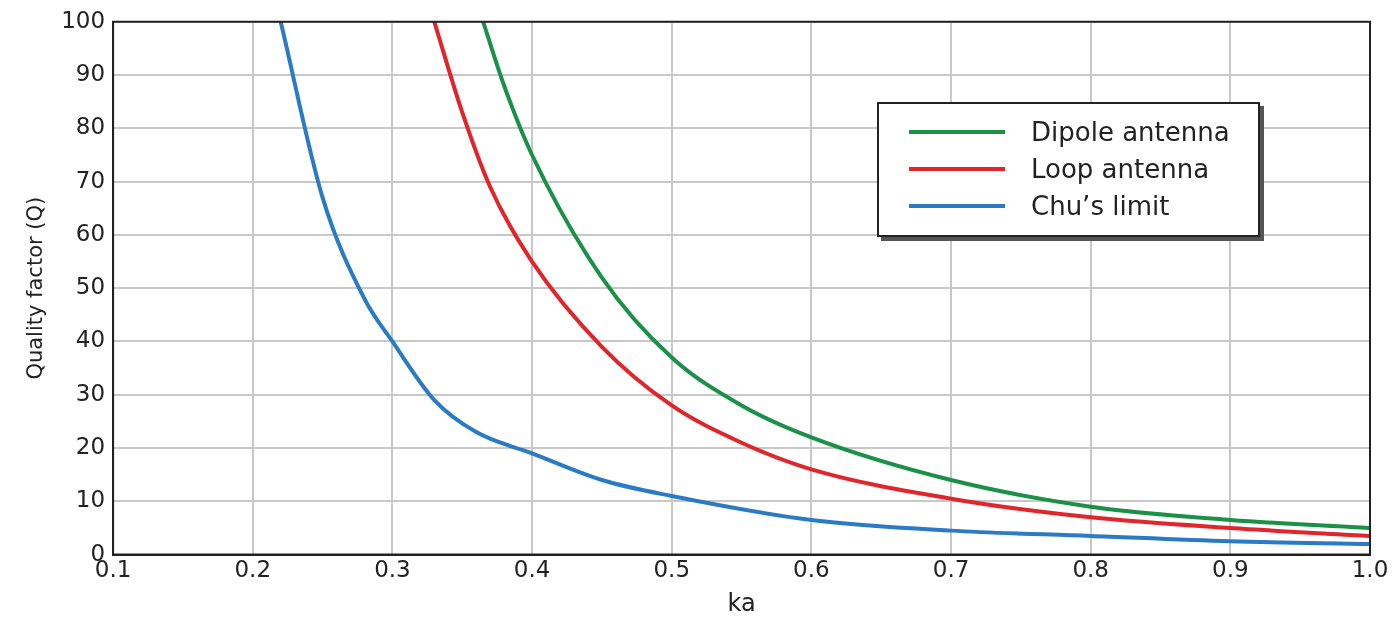  Describe the element at coordinates (90, 339) in the screenshot. I see `y-tick-label: 40` at that location.